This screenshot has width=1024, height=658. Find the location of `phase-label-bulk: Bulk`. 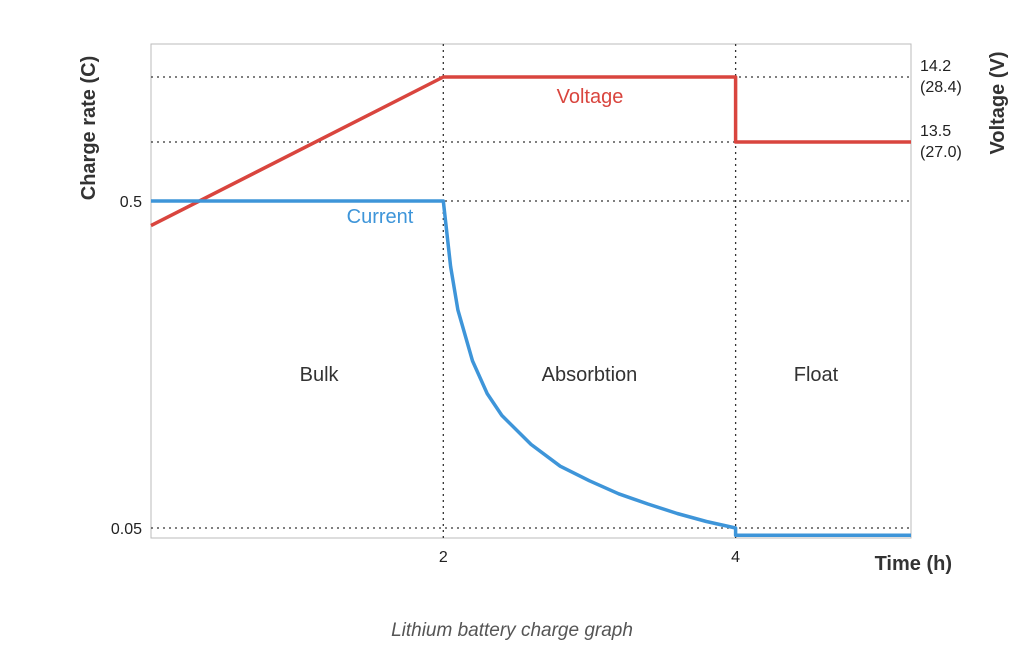

phase-label-bulk: Bulk is located at coordinates (320, 375).